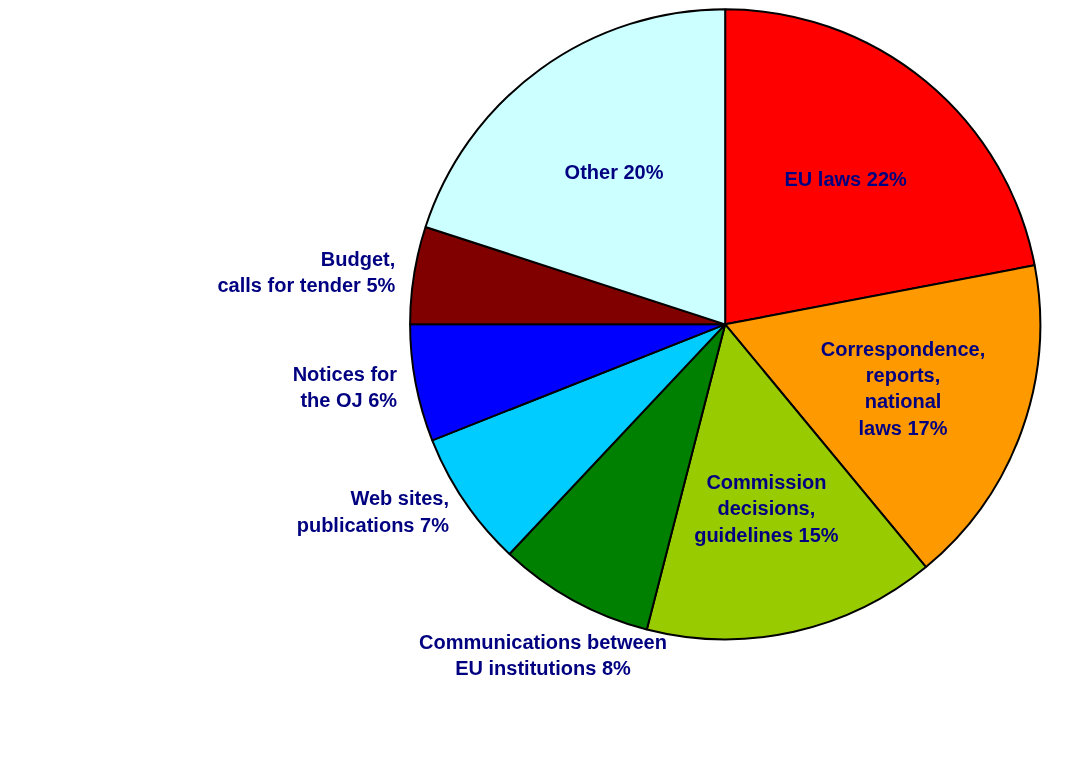 This screenshot has width=1087, height=764. What do you see at coordinates (903, 388) in the screenshot?
I see `slice-label: Correspondence, reports, national laws 17%` at bounding box center [903, 388].